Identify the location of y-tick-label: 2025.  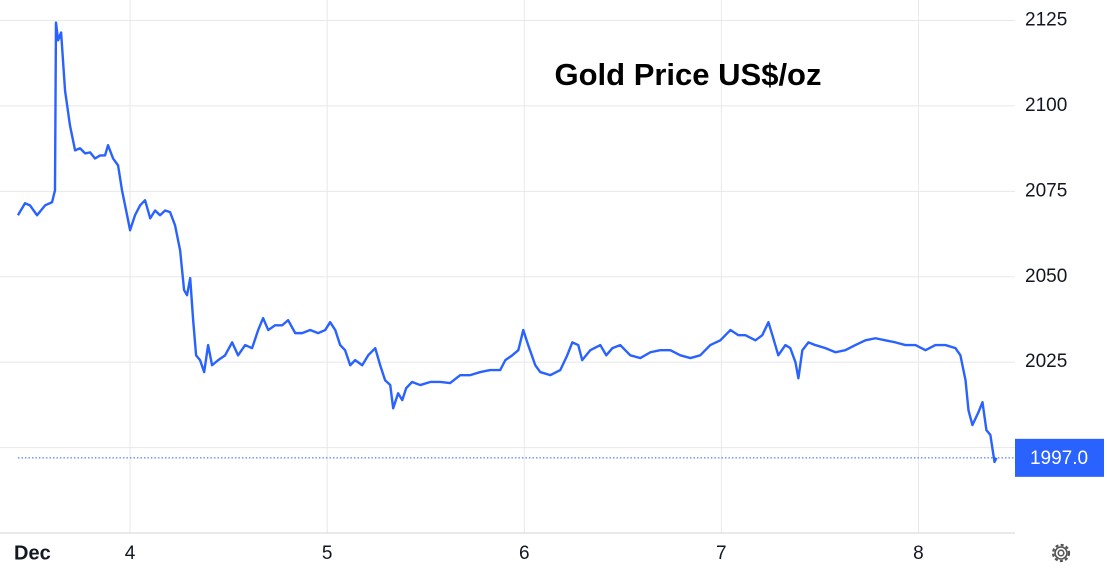
(1046, 361).